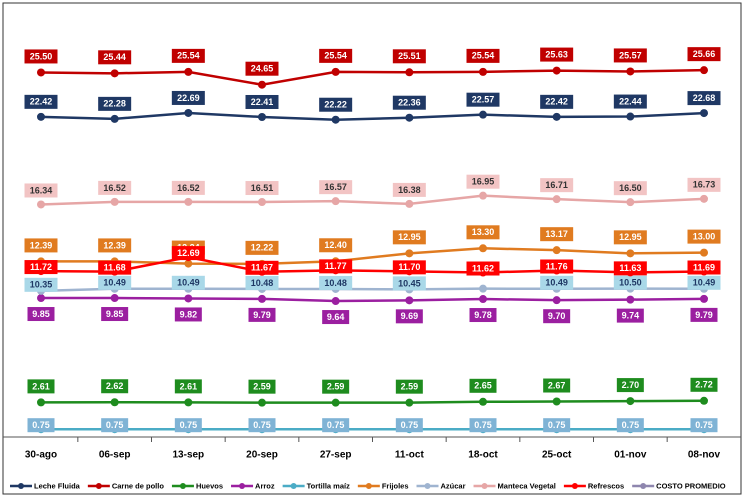 The width and height of the screenshot is (745, 502). Describe the element at coordinates (704, 315) in the screenshot. I see `data-label: 9.79` at that location.